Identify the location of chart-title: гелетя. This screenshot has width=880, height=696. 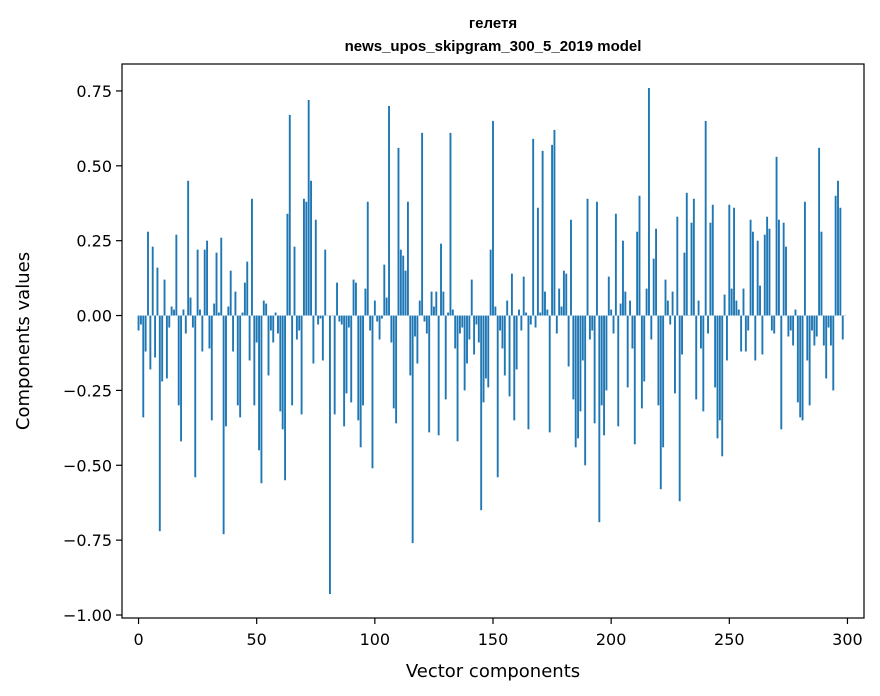
(493, 23).